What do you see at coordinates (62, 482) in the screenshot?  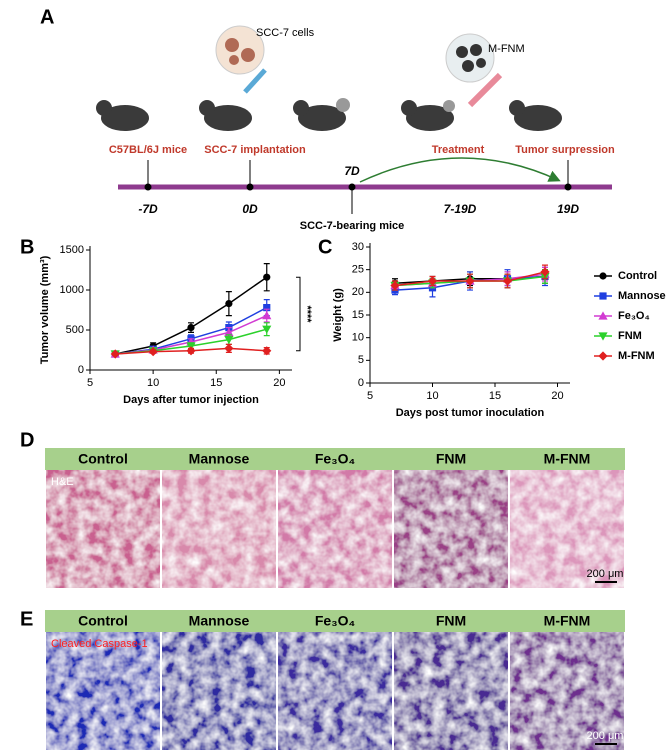 I see `stain-label: H&E` at bounding box center [62, 482].